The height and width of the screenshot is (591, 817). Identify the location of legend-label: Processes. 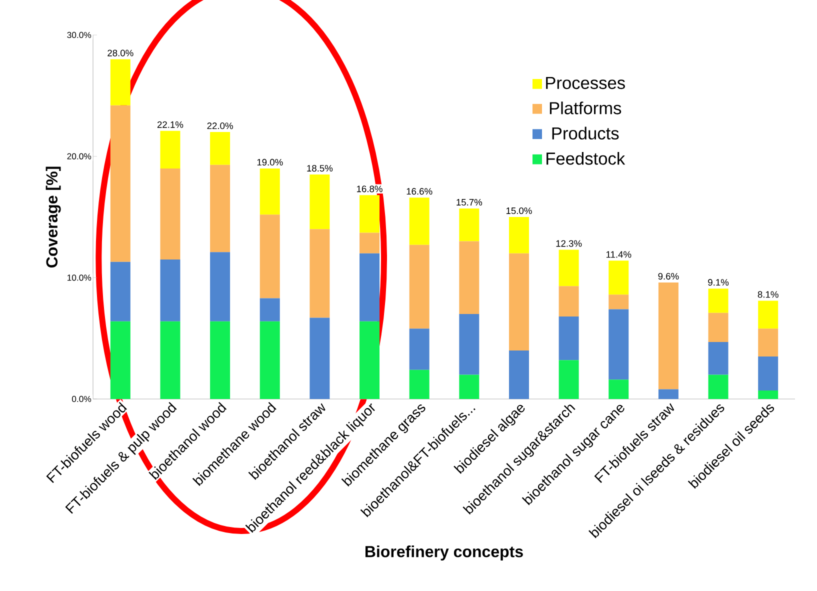
(585, 83).